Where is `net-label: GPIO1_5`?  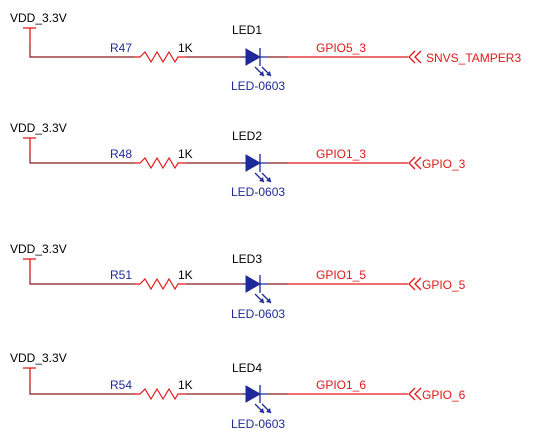
net-label: GPIO1_5 is located at coordinates (341, 275).